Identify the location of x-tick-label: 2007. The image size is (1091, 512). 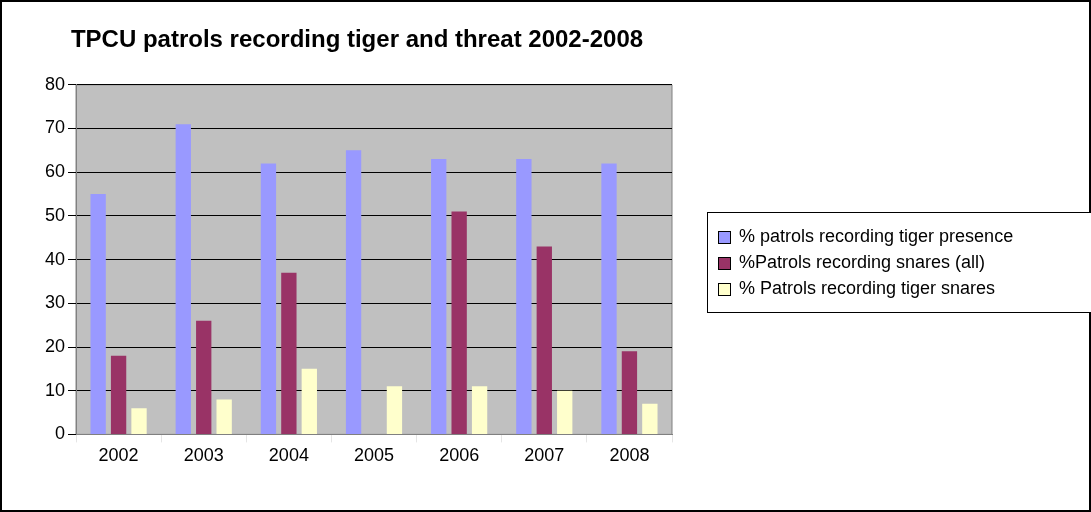
(544, 455).